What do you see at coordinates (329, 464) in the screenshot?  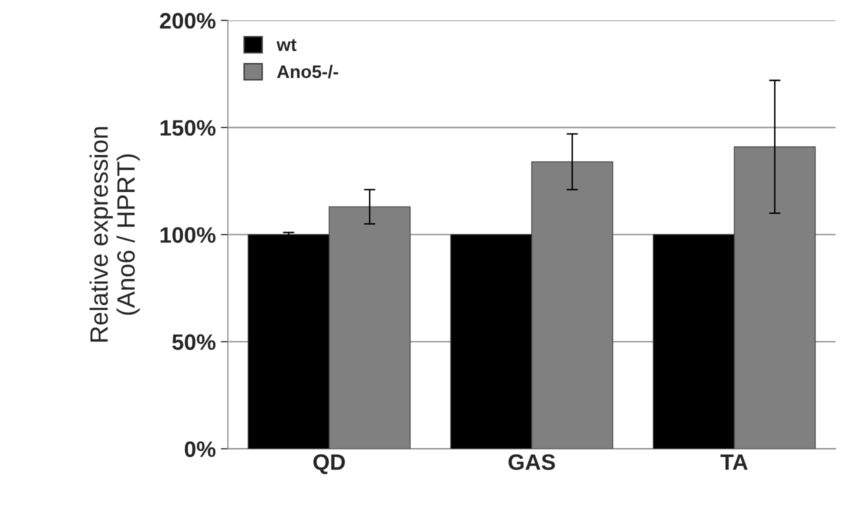 I see `x-tick-label: QD` at bounding box center [329, 464].